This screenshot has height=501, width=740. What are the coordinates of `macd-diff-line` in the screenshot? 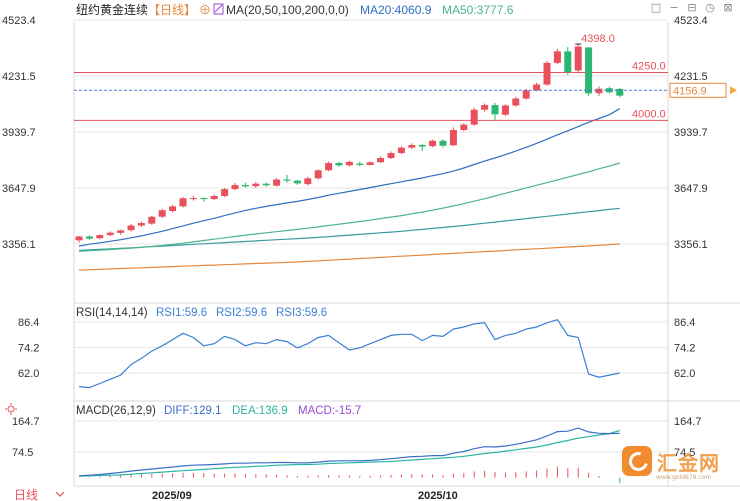 It's located at (349, 452).